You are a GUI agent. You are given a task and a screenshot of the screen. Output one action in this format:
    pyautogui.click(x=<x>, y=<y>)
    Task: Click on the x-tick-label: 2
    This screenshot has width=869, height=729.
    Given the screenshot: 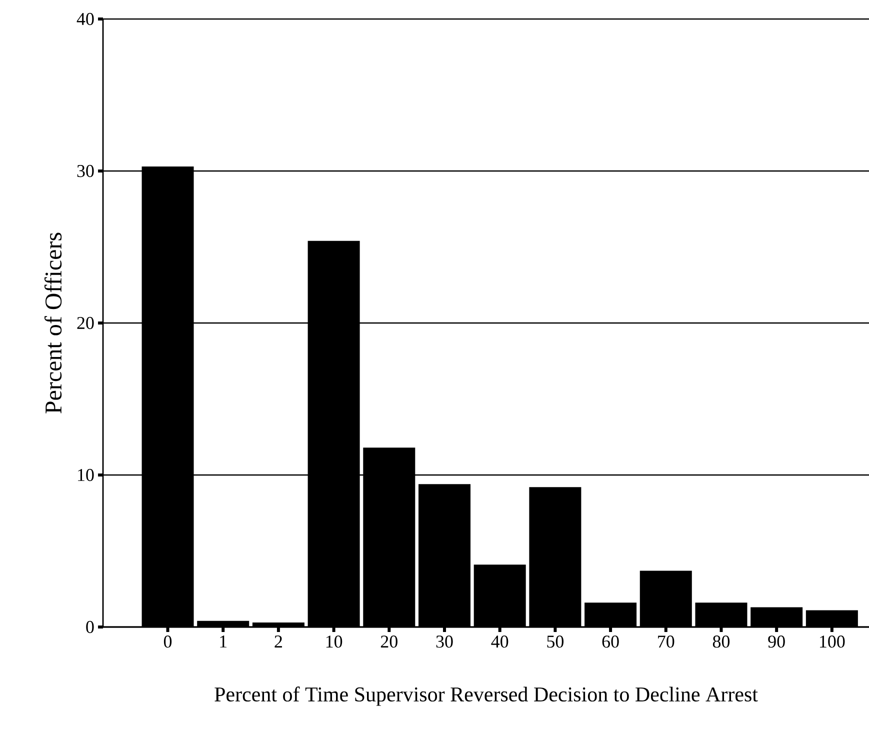 What is the action you would take?
    pyautogui.click(x=278, y=642)
    